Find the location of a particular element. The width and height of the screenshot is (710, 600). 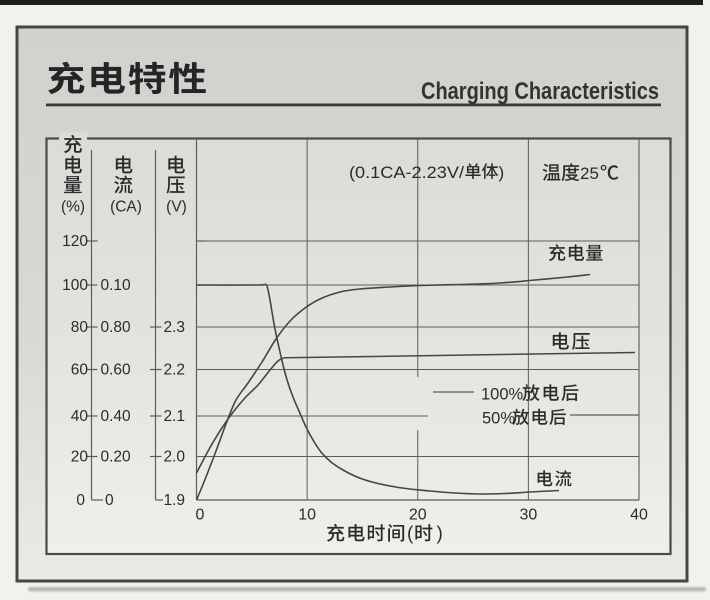

svg-text: 2.3 is located at coordinates (175, 327).